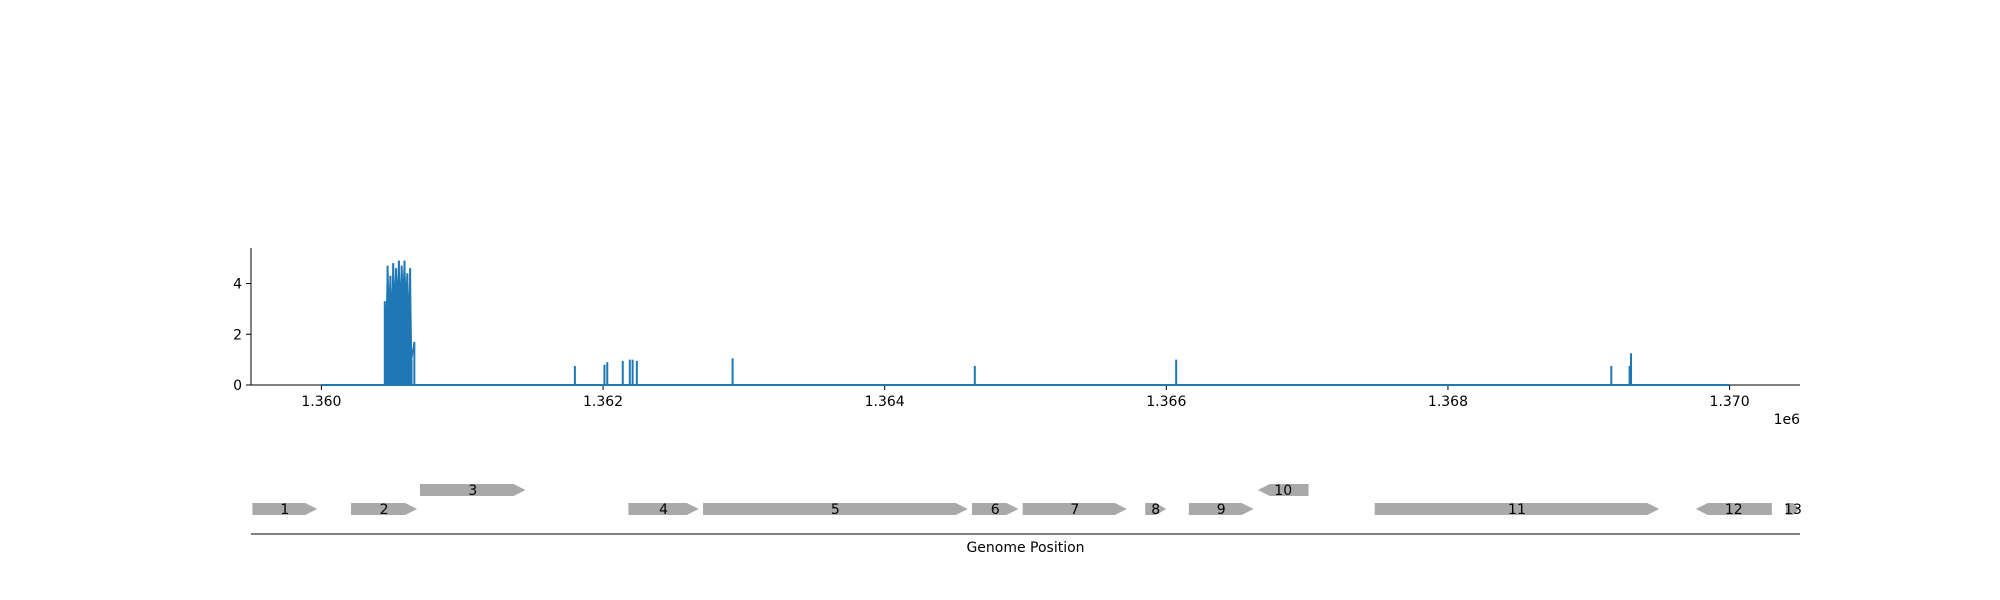 The image size is (2000, 600). Describe the element at coordinates (237, 285) in the screenshot. I see `y-tick-label: 4` at that location.